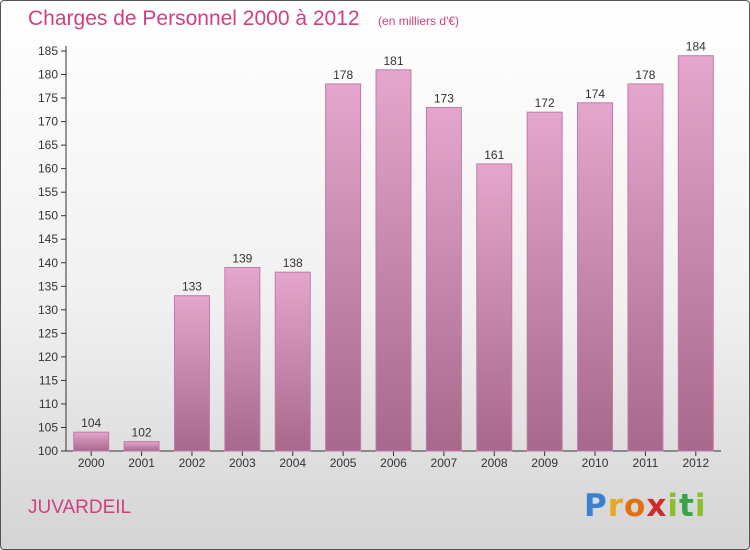 The image size is (750, 550). What do you see at coordinates (545, 103) in the screenshot?
I see `data-label-2009: 172` at bounding box center [545, 103].